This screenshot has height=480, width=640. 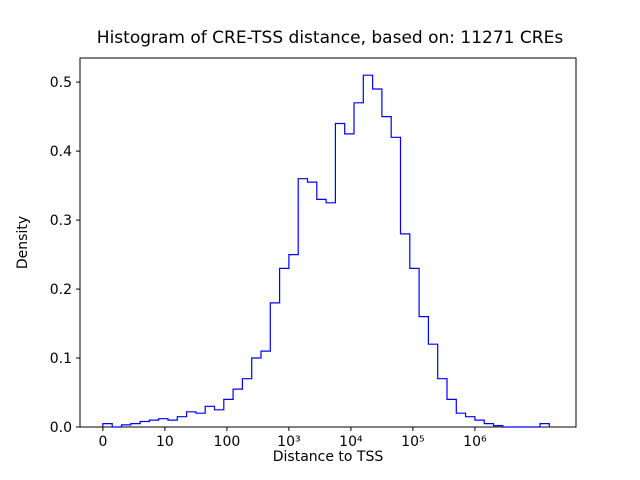 What do you see at coordinates (412, 442) in the screenshot?
I see `x-tick-label: 10⁵` at bounding box center [412, 442].